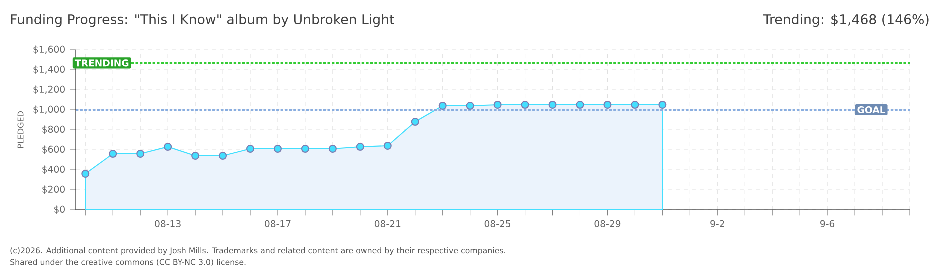 The height and width of the screenshot is (270, 940). Describe the element at coordinates (387, 224) in the screenshot. I see `x-tick-label: 08-21` at that location.